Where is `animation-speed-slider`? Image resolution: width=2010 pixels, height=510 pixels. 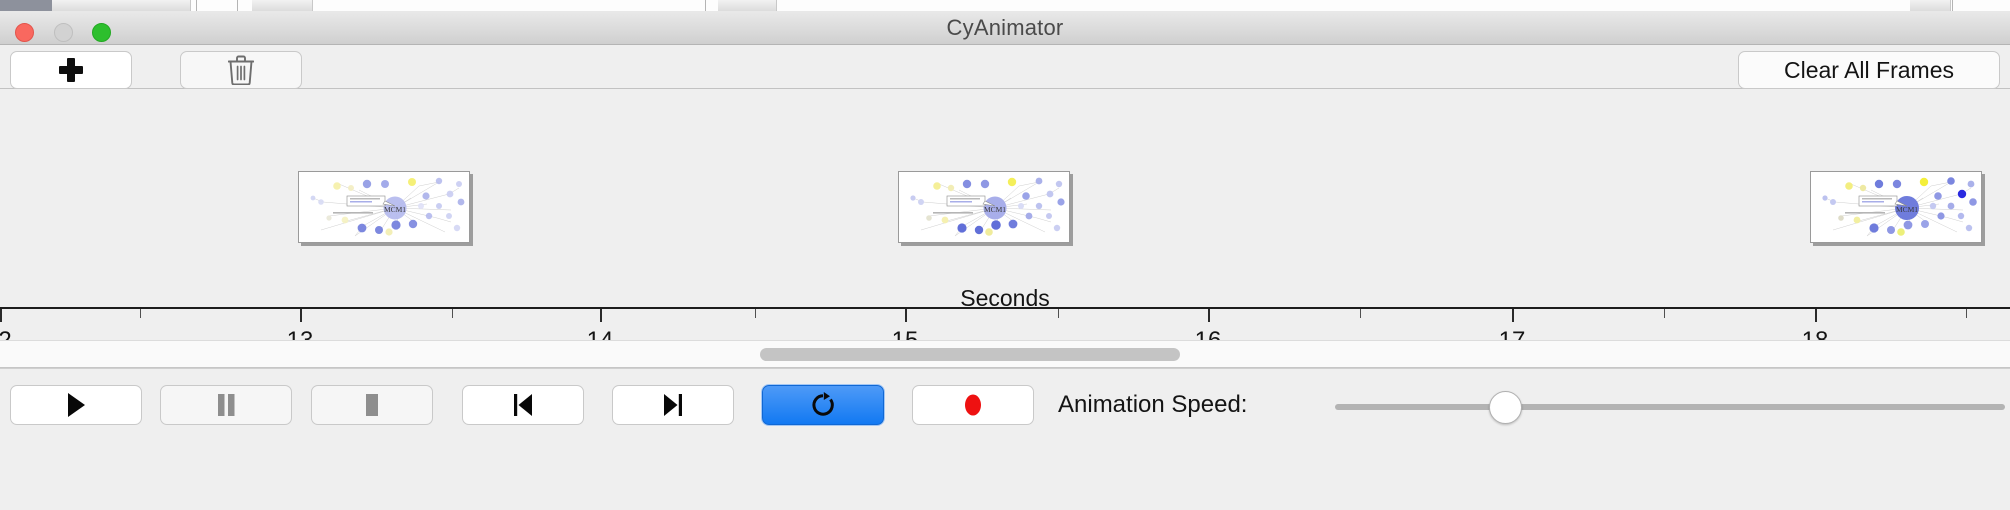
animation-speed-slider is located at coordinates (1670, 407).